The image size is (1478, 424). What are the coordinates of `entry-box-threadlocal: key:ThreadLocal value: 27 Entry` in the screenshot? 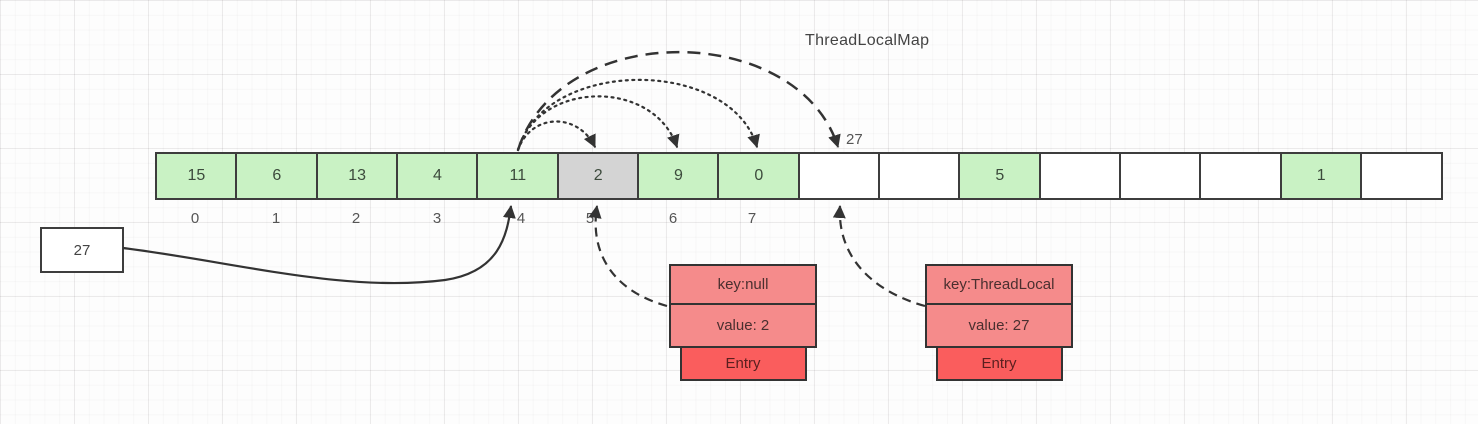 It's located at (999, 322).